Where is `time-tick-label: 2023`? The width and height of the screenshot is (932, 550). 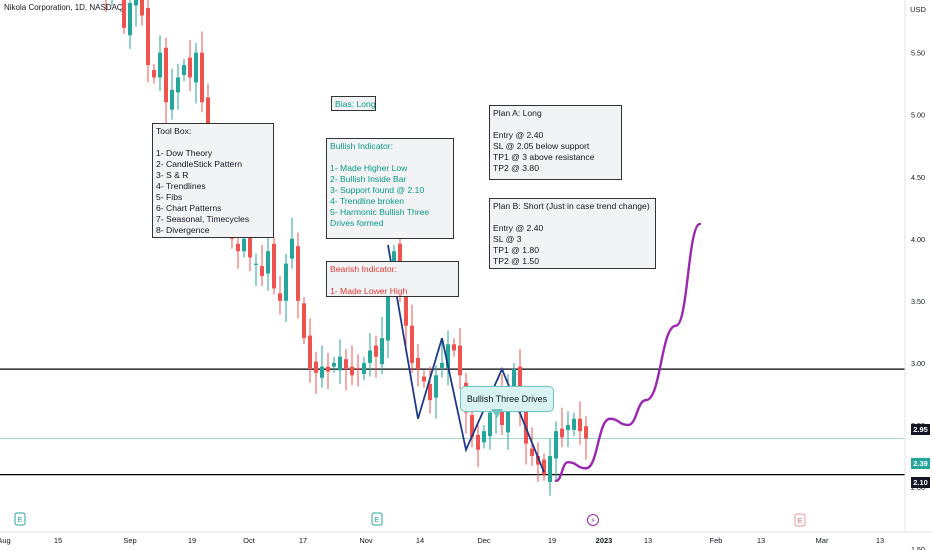
time-tick-label: 2023 is located at coordinates (604, 540).